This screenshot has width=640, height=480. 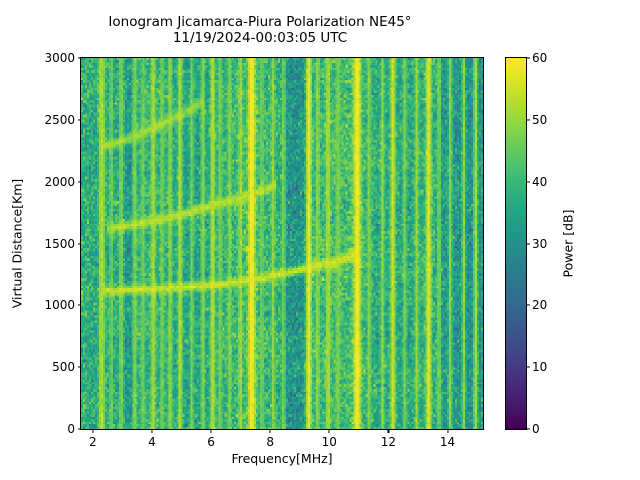 I want to click on y-axis-label: Virtual Distance[Km], so click(x=17, y=243).